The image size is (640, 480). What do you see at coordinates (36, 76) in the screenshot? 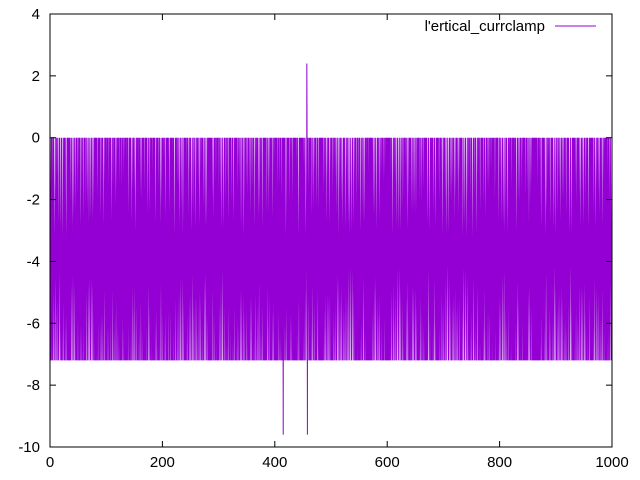
I see `y-tick-label: 2` at bounding box center [36, 76].